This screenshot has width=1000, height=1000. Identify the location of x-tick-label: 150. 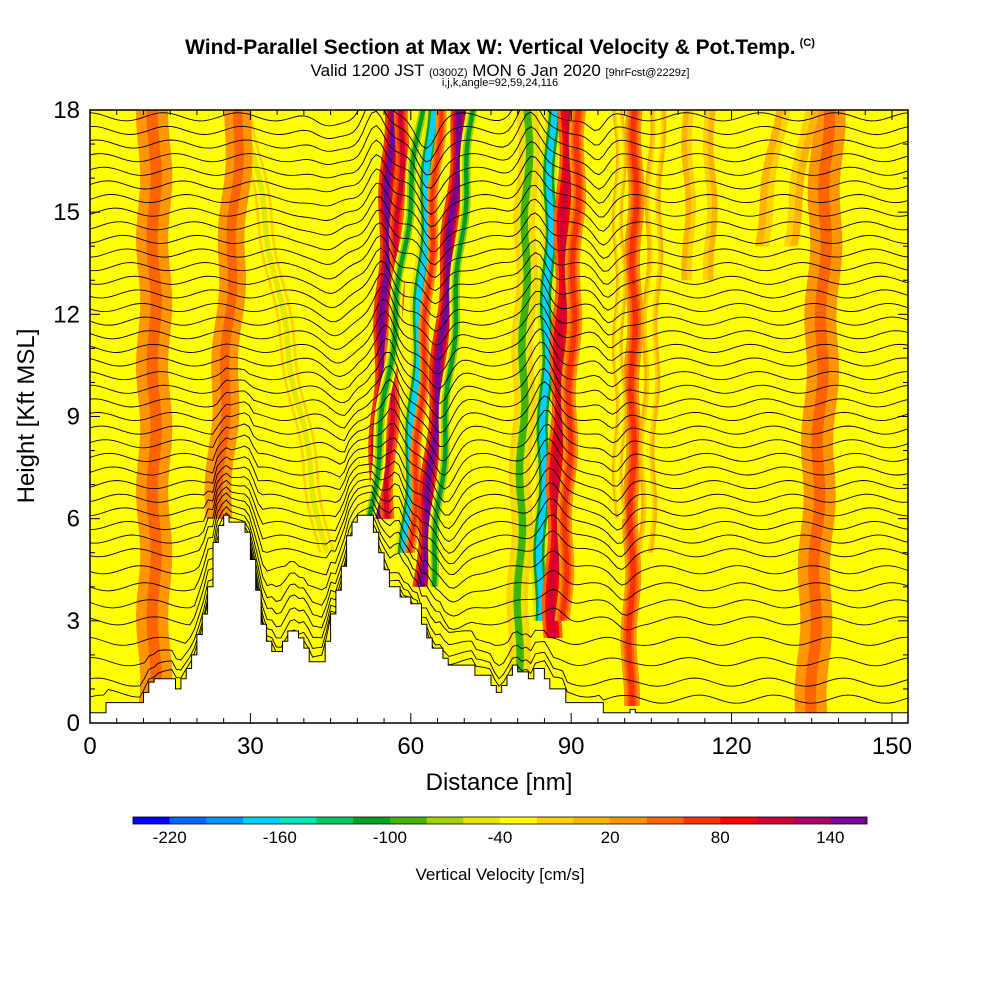
(892, 746).